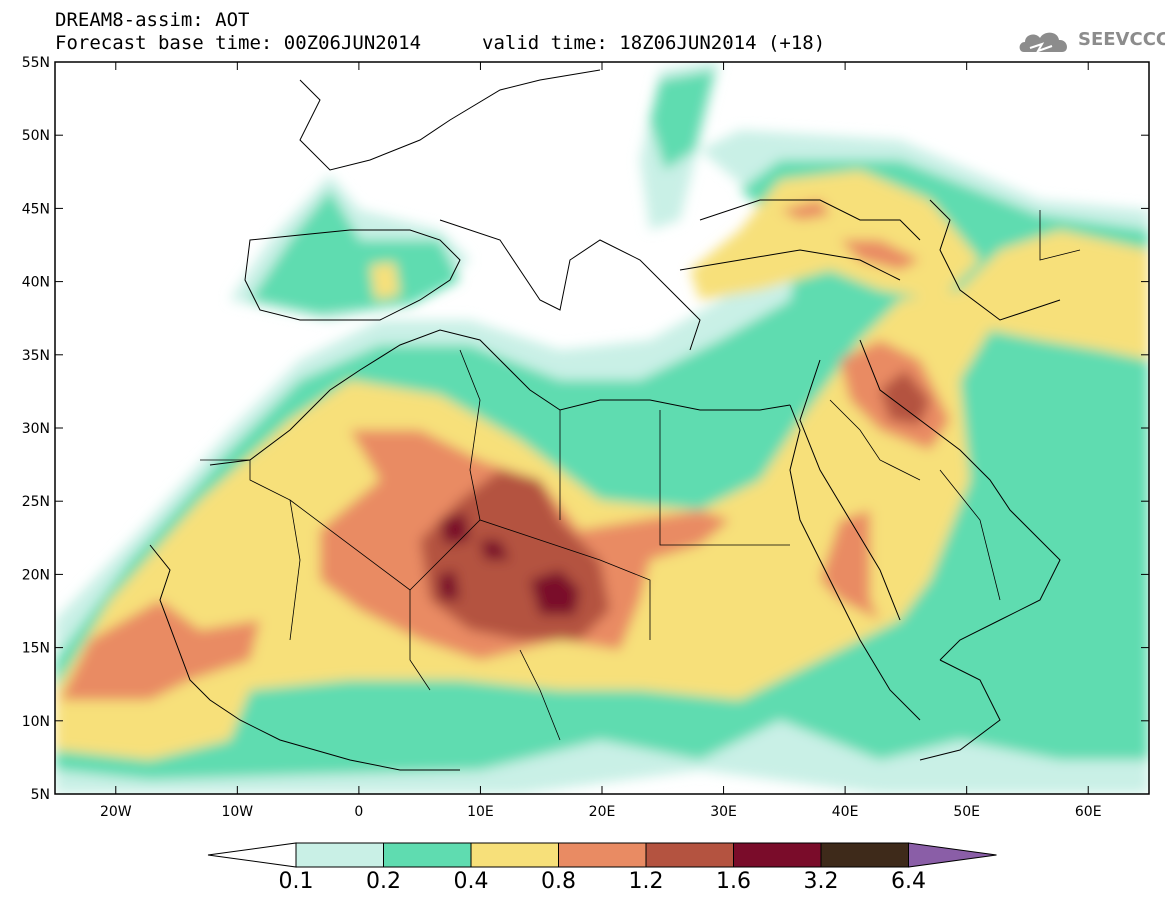  What do you see at coordinates (1088, 812) in the screenshot?
I see `lon-tick-label: 60E` at bounding box center [1088, 812].